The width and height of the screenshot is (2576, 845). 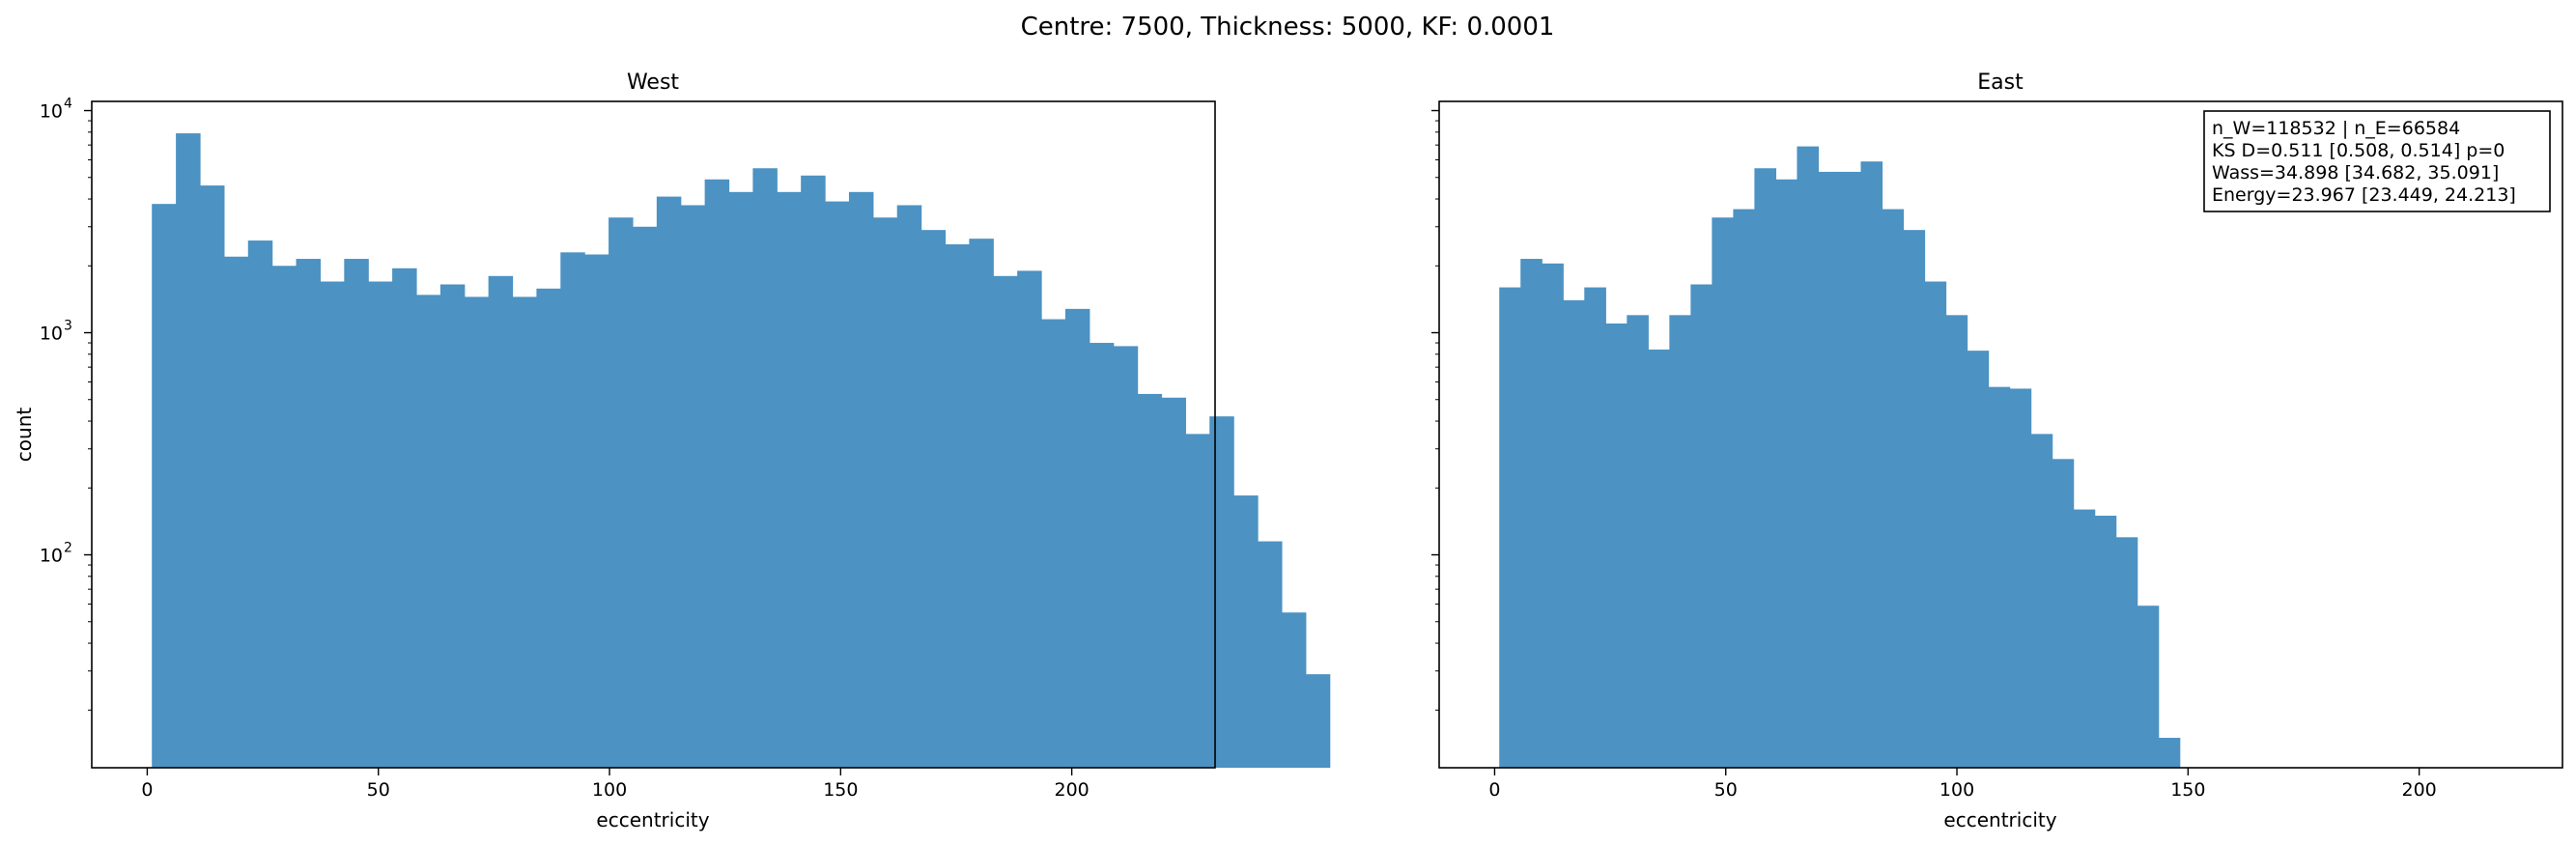 What do you see at coordinates (378, 790) in the screenshot?
I see `west-x-tick-label: 50` at bounding box center [378, 790].